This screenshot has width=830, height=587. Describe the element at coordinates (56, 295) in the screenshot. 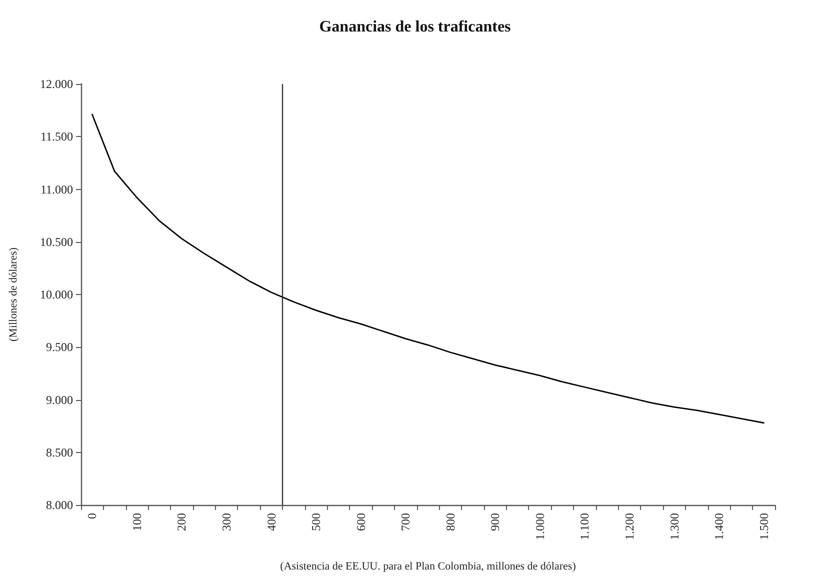

I see `y-tick-label: 10.000` at that location.